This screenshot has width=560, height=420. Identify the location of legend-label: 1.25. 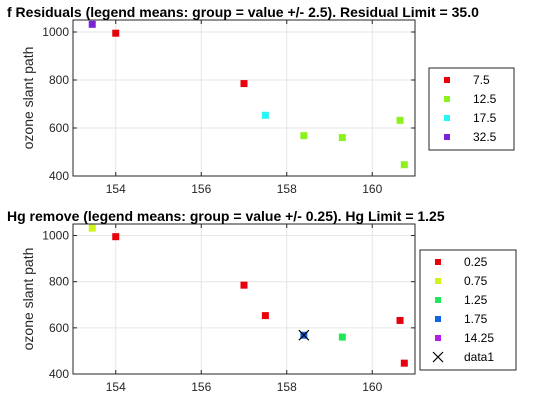
(476, 300).